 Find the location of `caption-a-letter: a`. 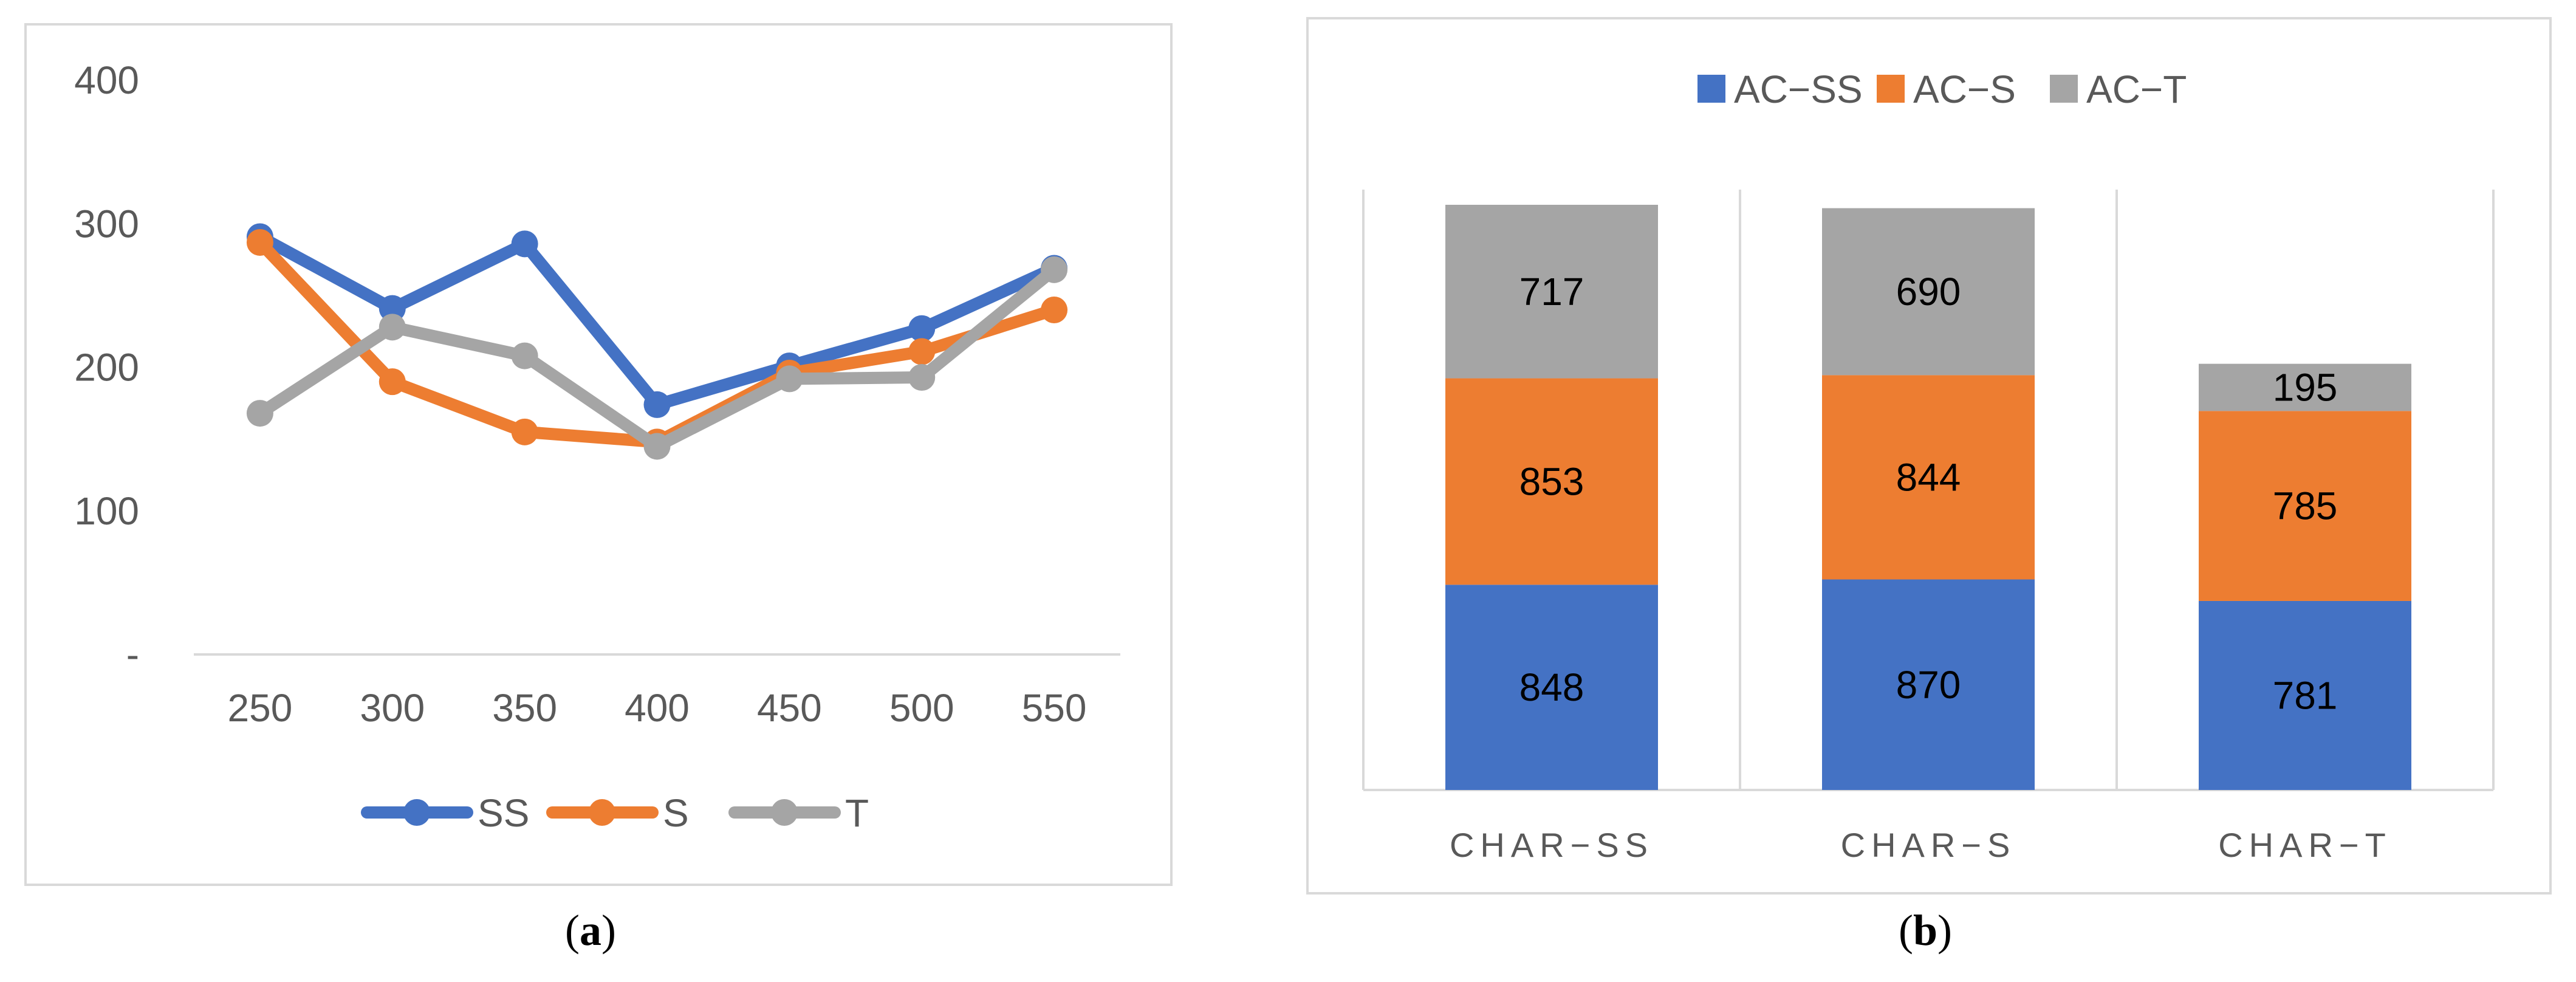

caption-a-letter: a is located at coordinates (590, 930).